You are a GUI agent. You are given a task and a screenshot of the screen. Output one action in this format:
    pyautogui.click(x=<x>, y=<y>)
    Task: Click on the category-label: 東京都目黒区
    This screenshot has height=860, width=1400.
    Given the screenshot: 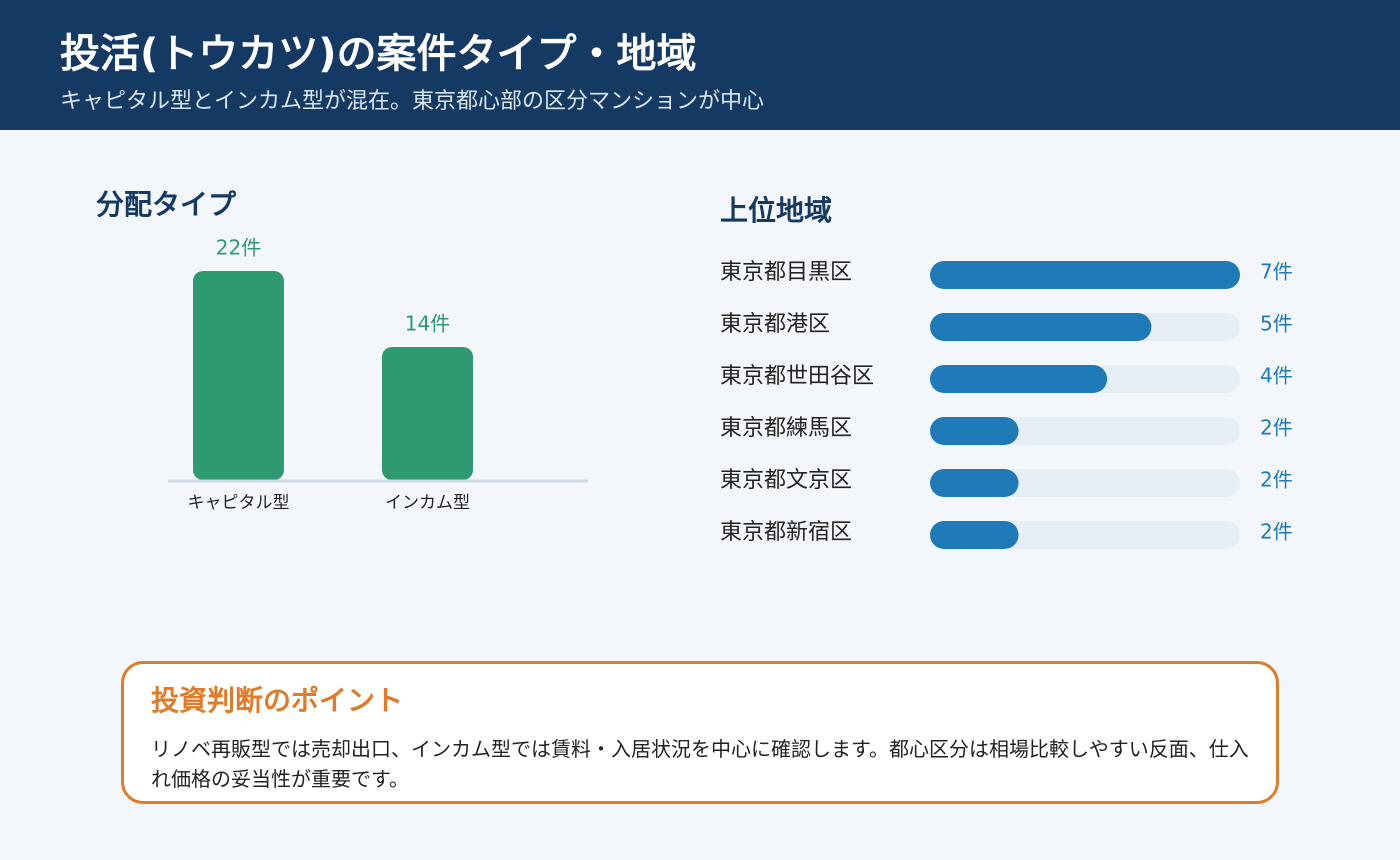 What is the action you would take?
    pyautogui.click(x=786, y=272)
    